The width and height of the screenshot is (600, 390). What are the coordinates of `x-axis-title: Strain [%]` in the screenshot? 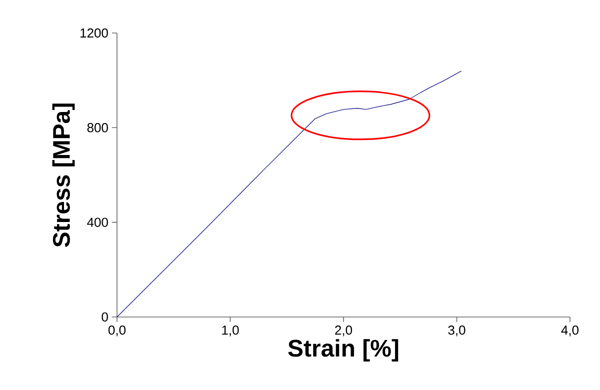 It's located at (343, 350).